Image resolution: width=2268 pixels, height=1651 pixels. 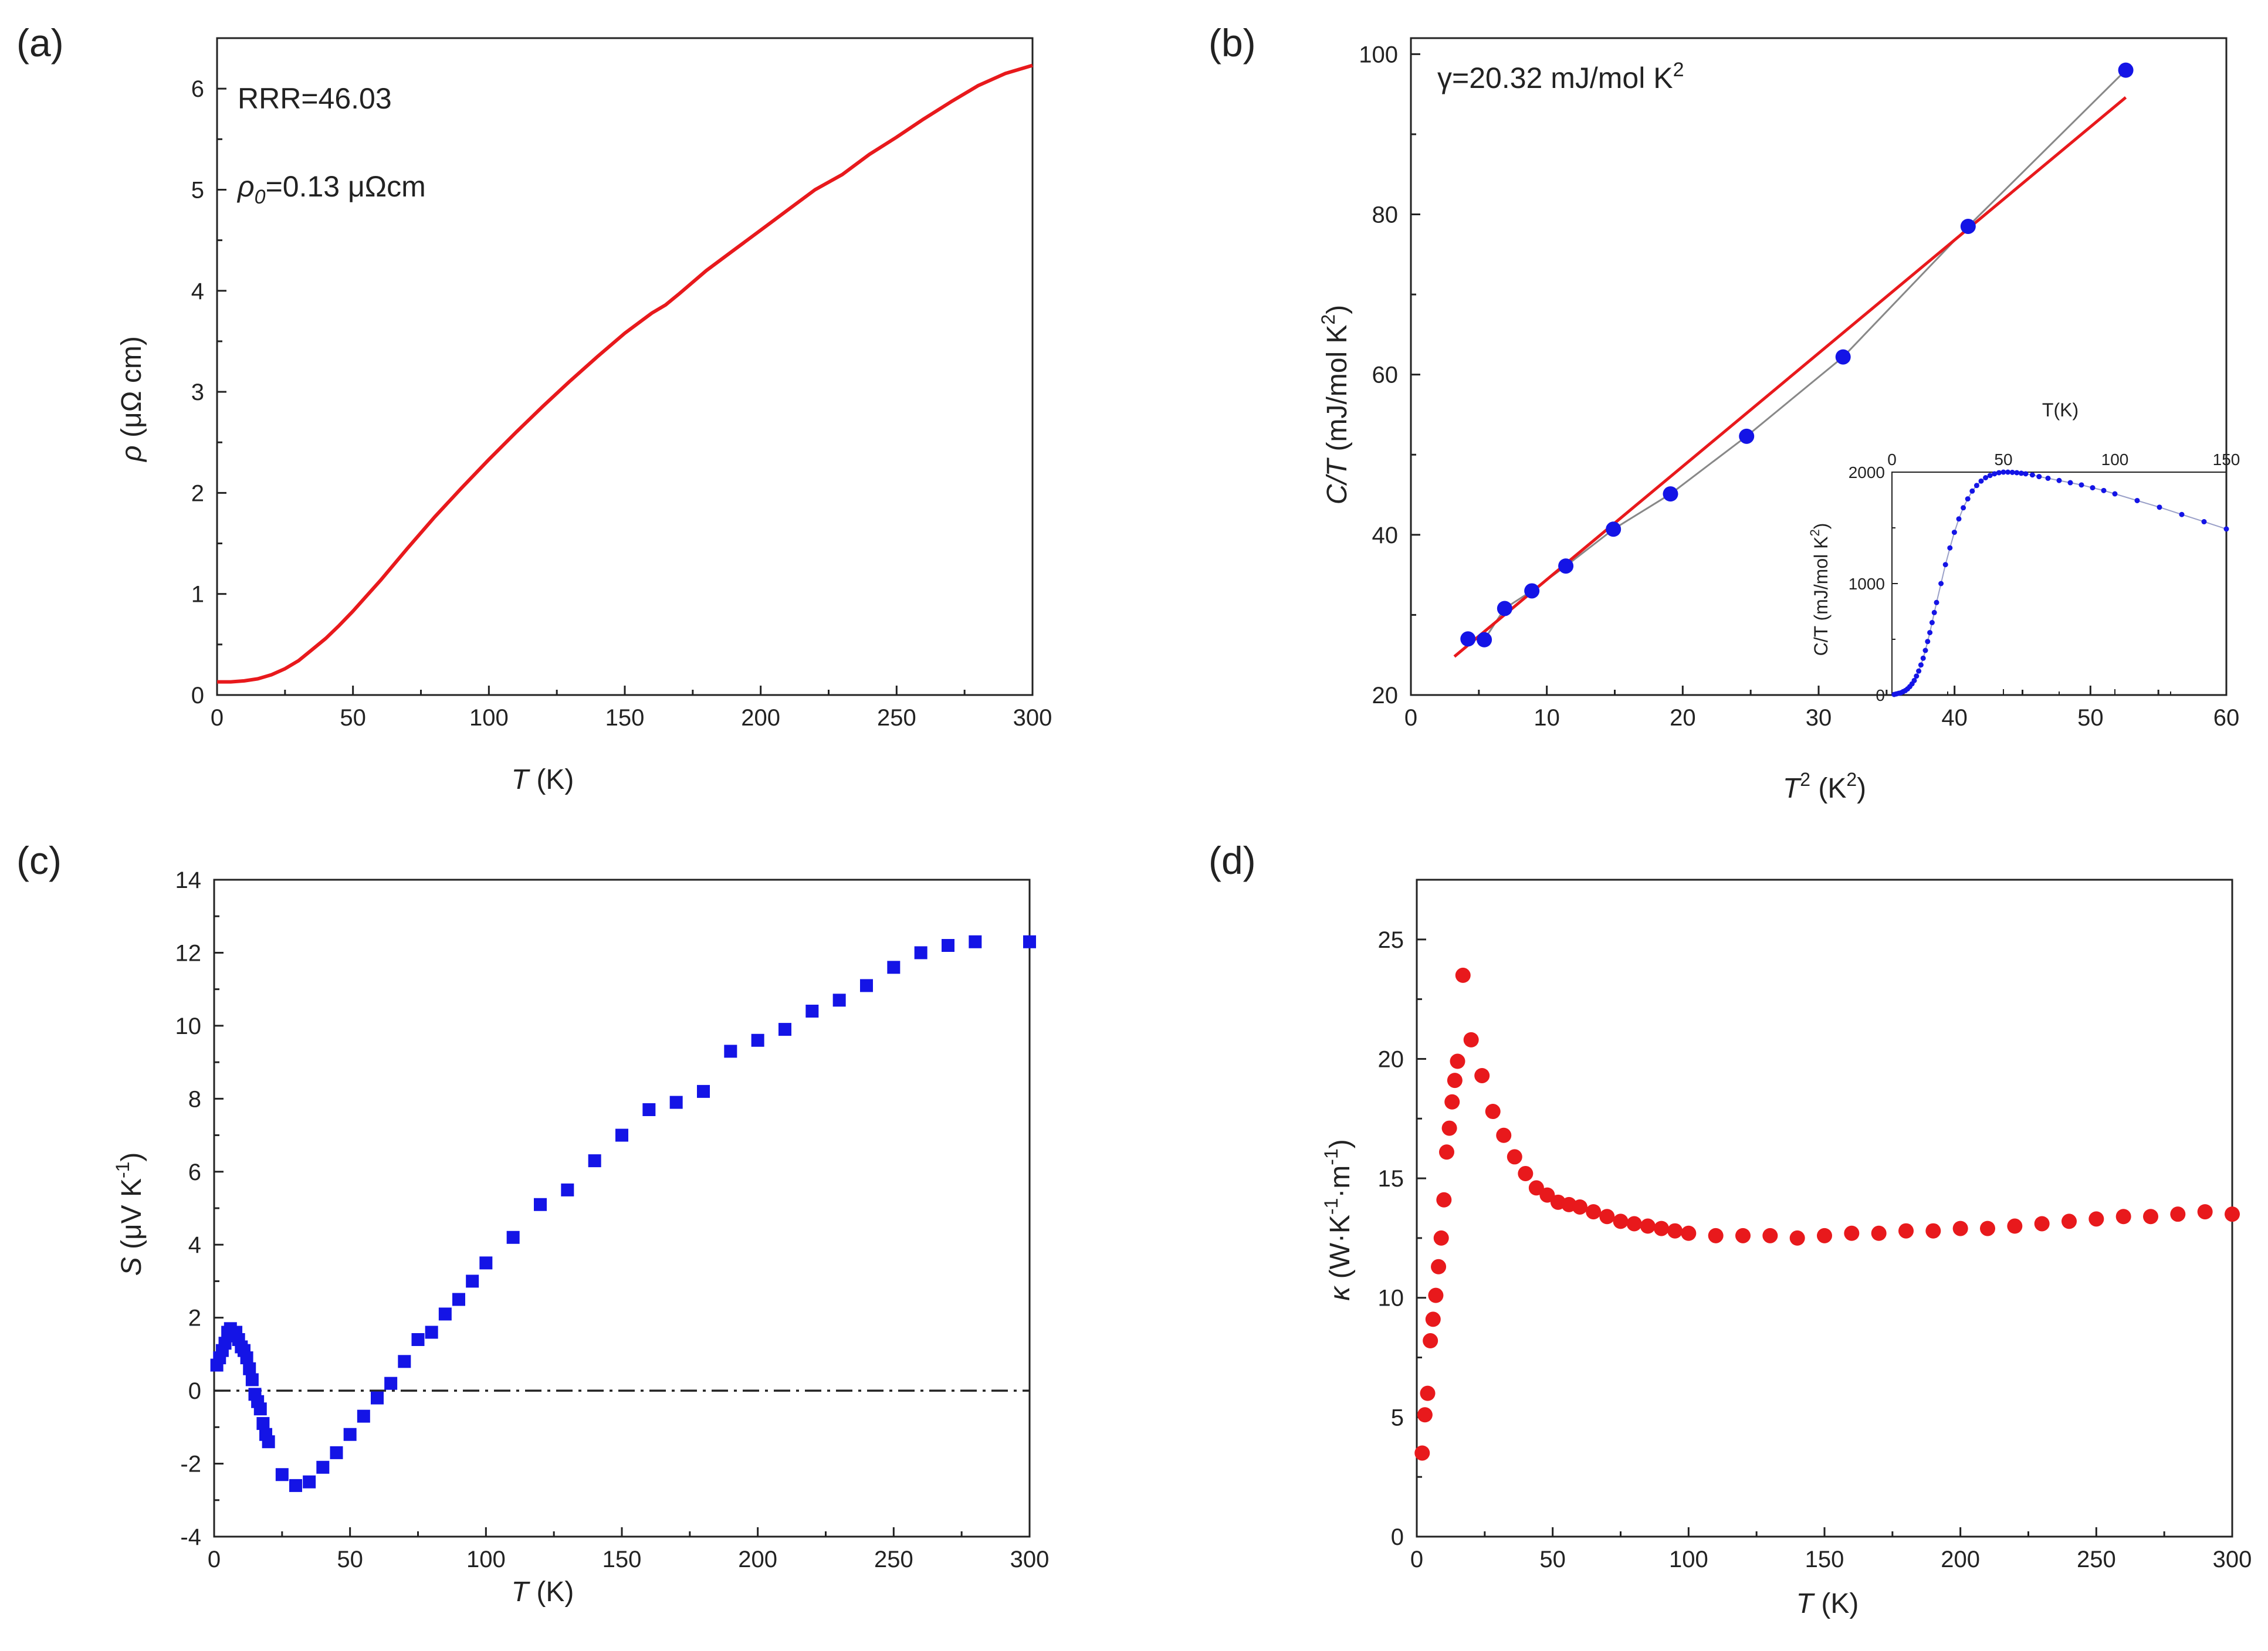 What do you see at coordinates (197, 89) in the screenshot?
I see `panel-a-ytick-label: 6` at bounding box center [197, 89].